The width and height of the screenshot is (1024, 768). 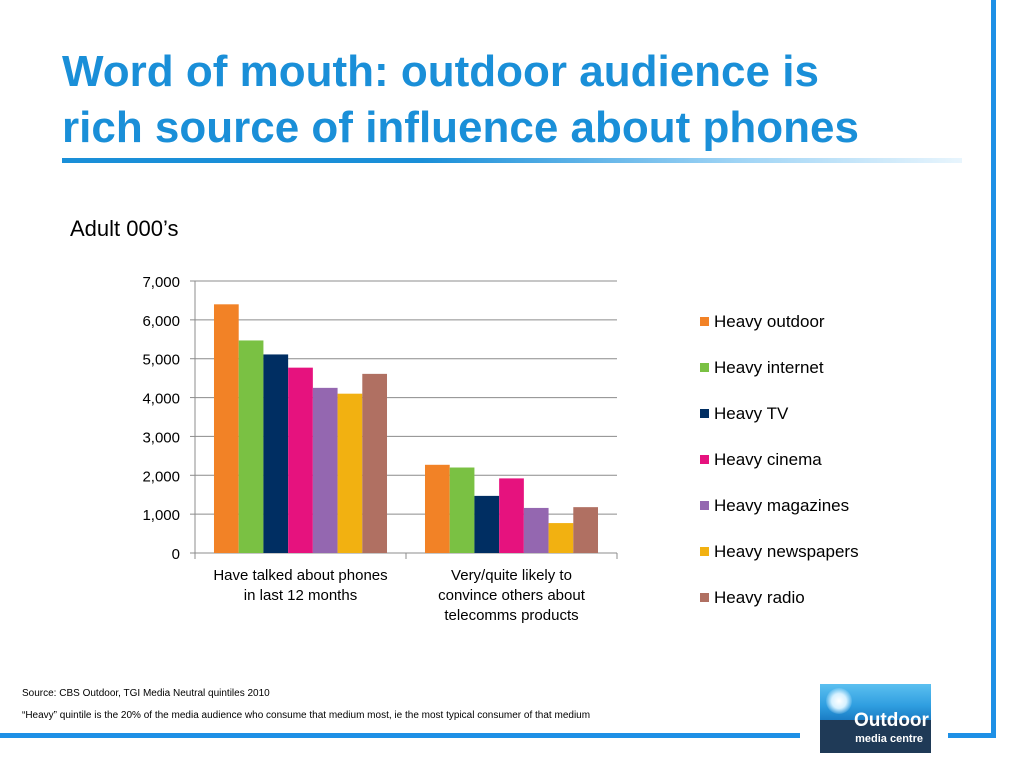 What do you see at coordinates (779, 427) in the screenshot?
I see `legend-item: Heavy TV` at bounding box center [779, 427].